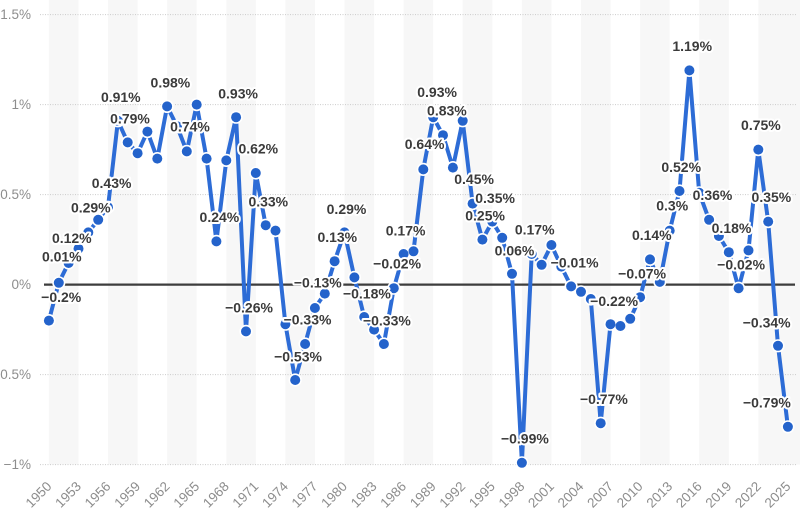  I want to click on svg-text: 1.5%, so click(15, 14).